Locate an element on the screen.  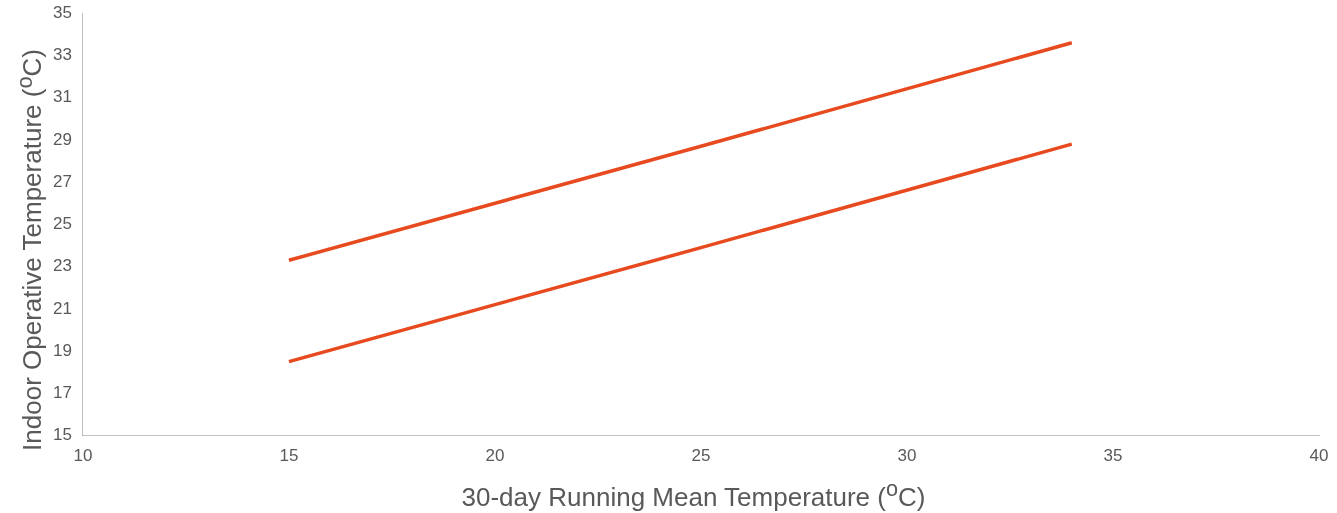
y-tick-label: 25 is located at coordinates (62, 224).